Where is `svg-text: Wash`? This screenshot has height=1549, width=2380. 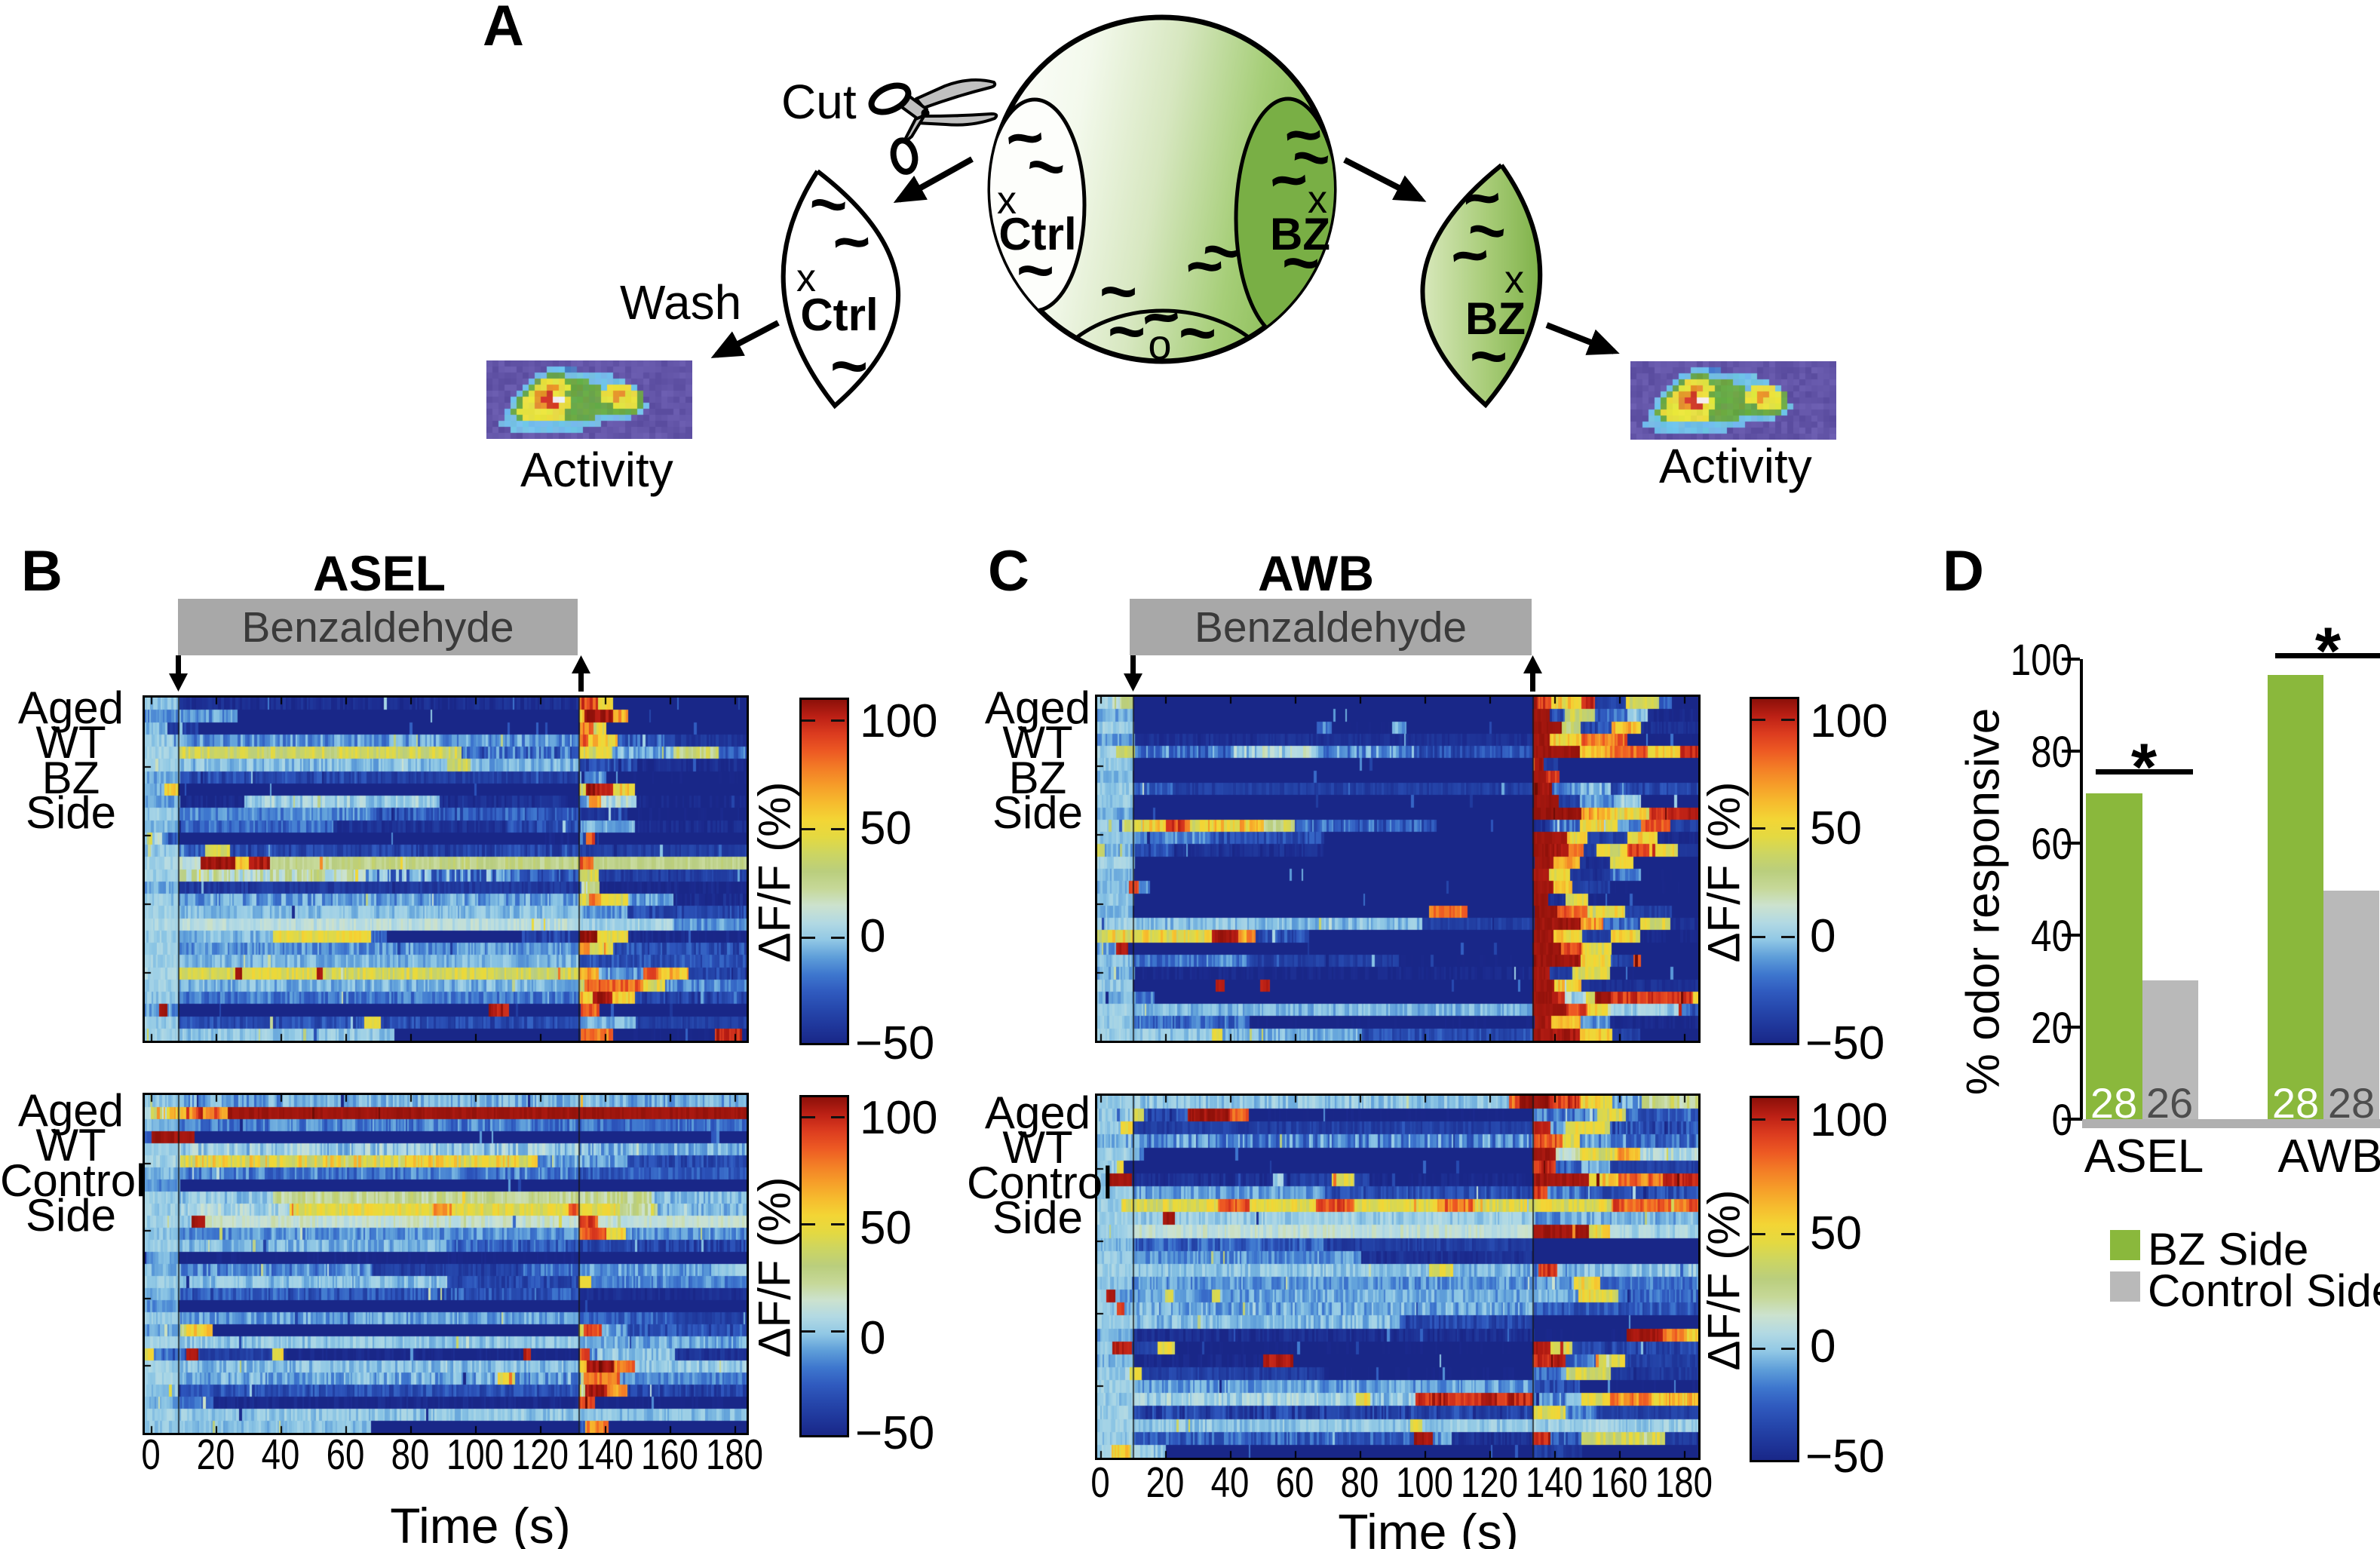
svg-text: Wash is located at coordinates (680, 302).